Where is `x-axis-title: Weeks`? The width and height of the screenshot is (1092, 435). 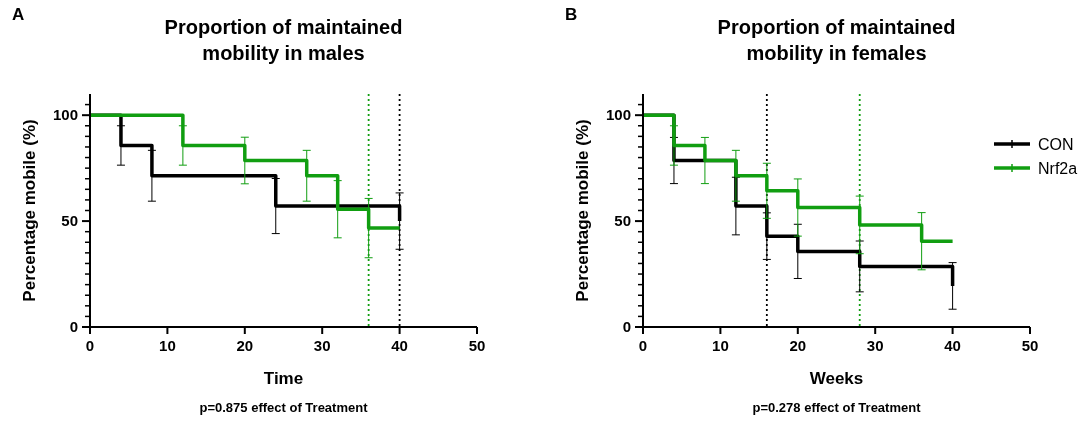 x-axis-title: Weeks is located at coordinates (836, 378).